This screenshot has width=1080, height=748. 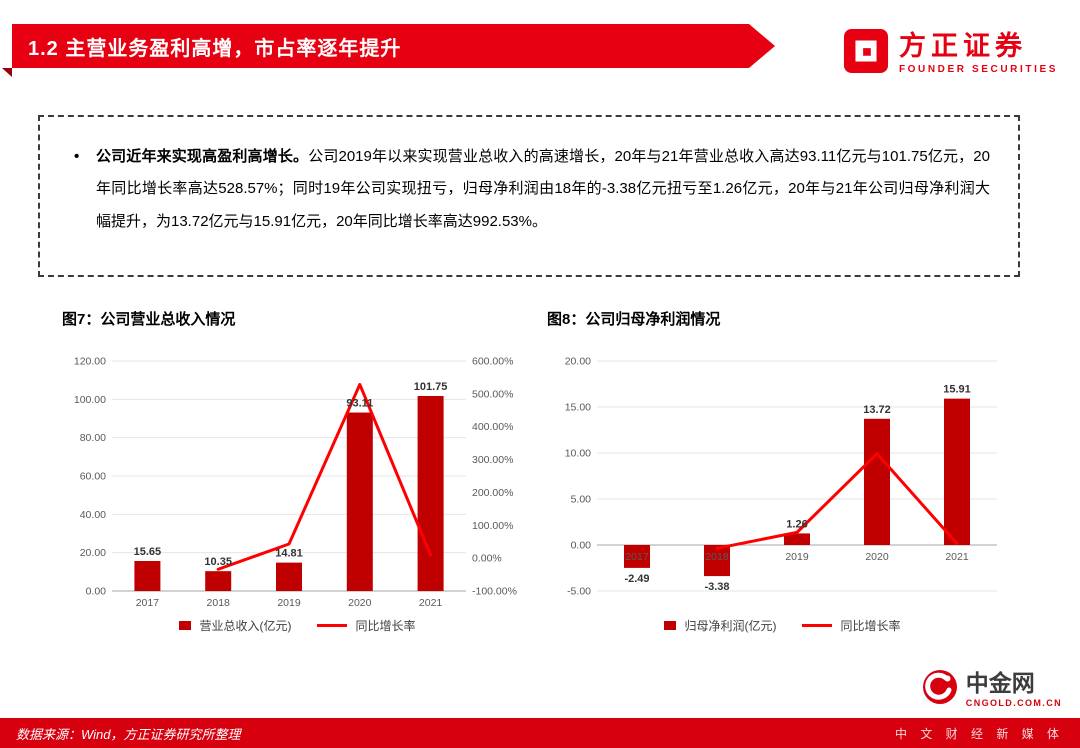 I want to click on svg-text: 13.72, so click(x=877, y=410).